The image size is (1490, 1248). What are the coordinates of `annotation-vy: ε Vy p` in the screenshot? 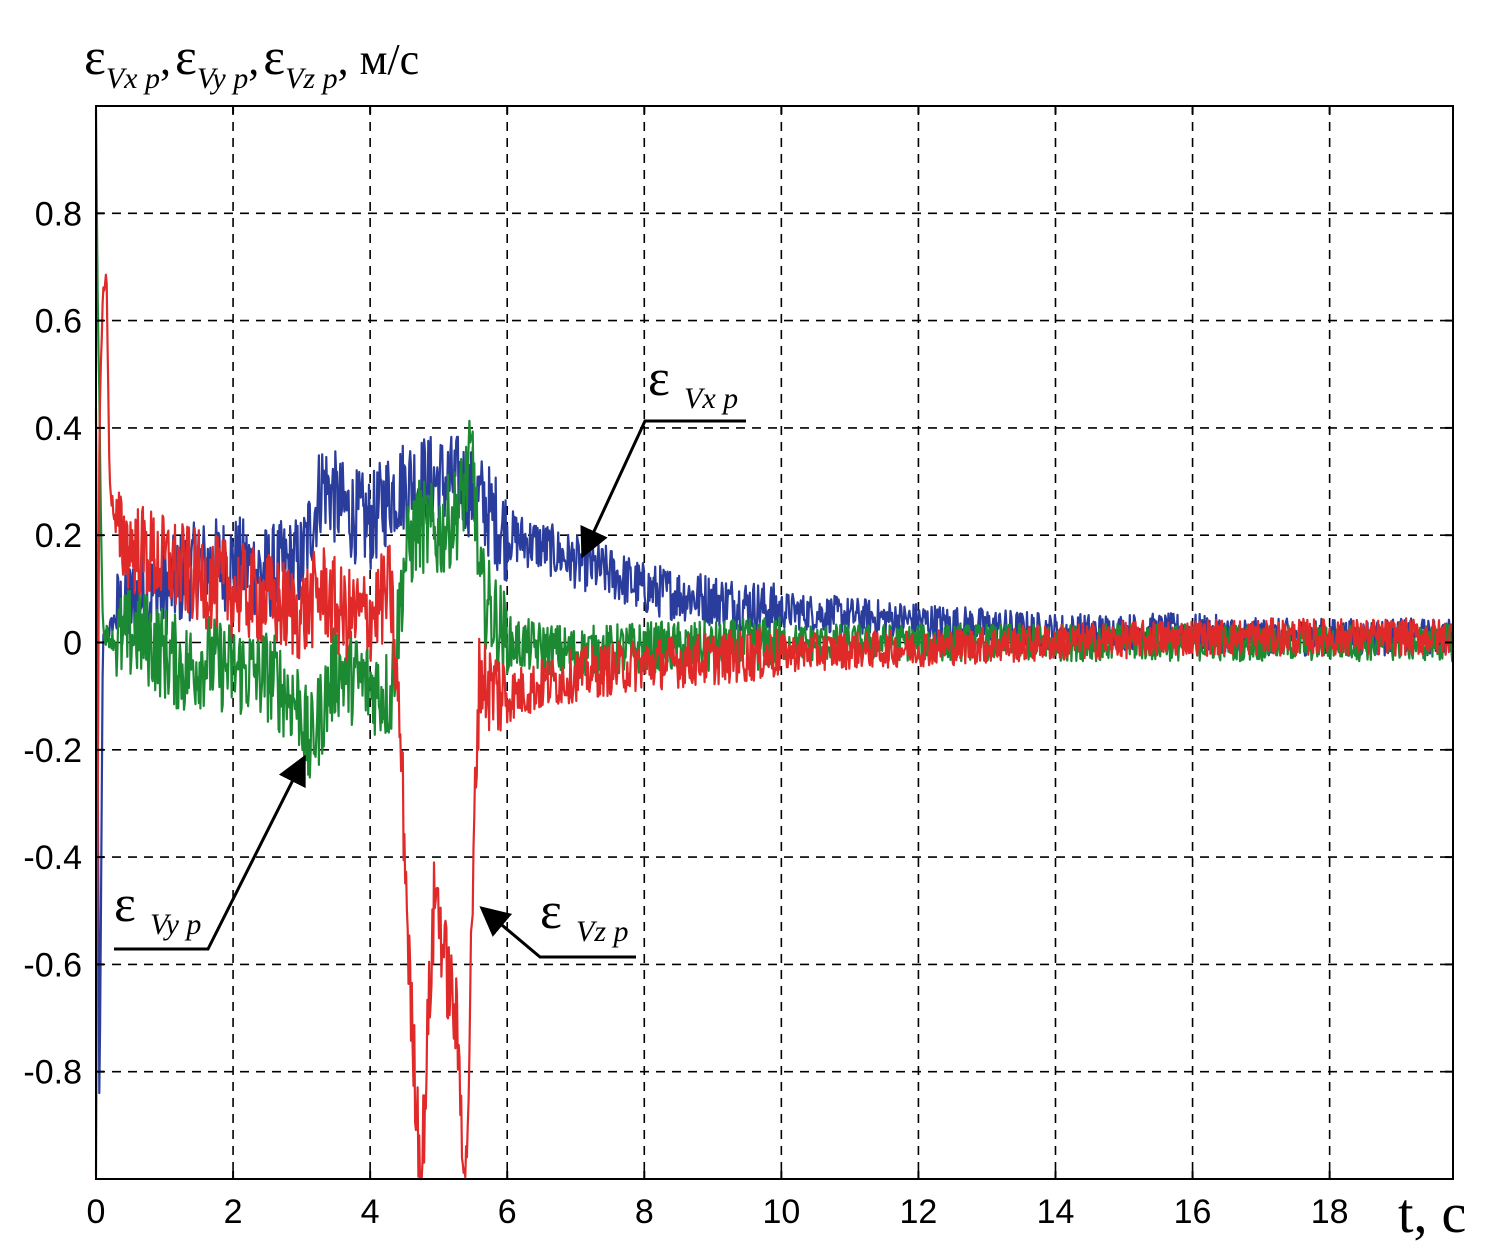 It's located at (210, 852).